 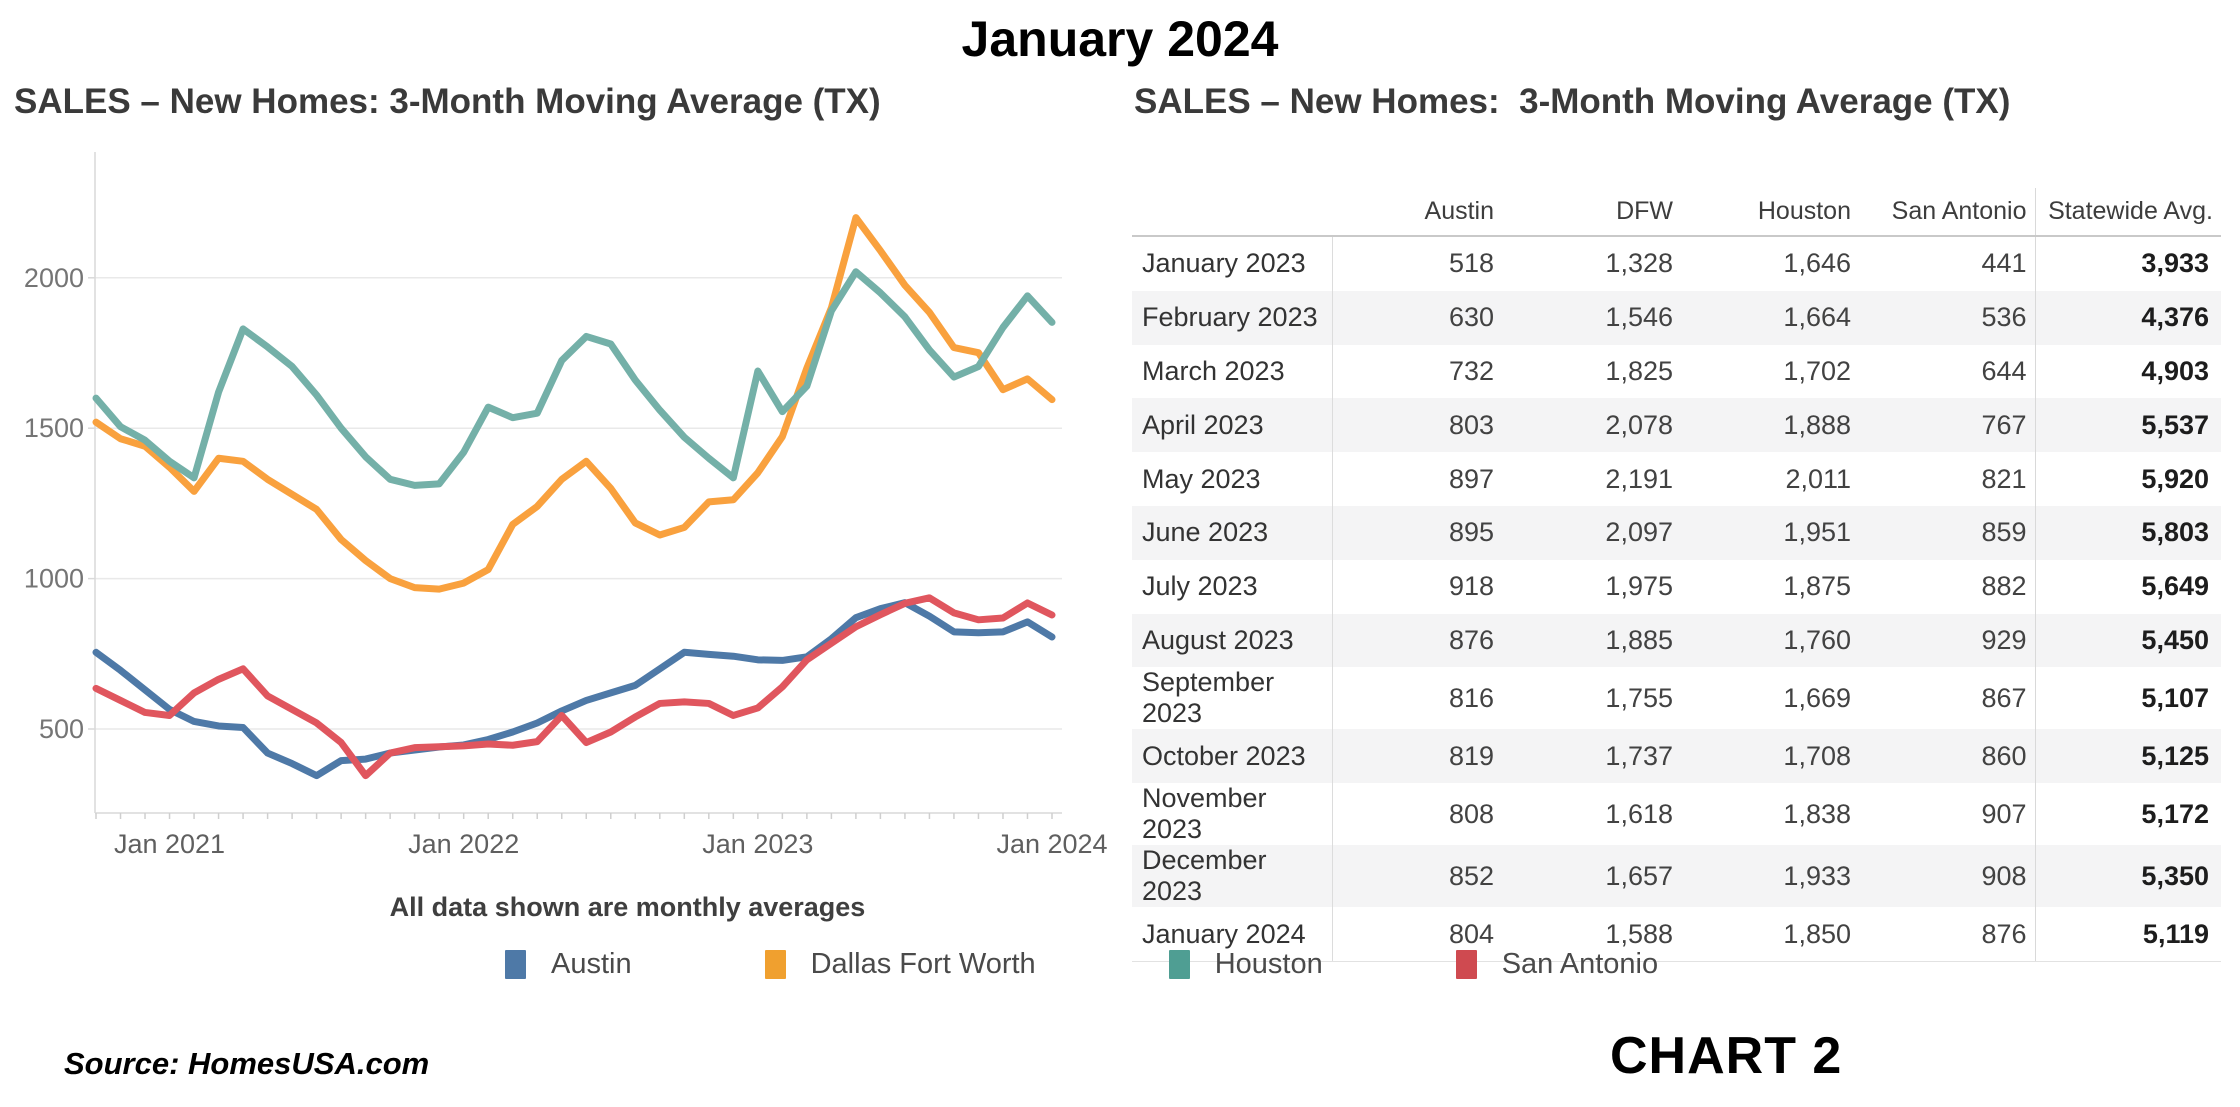 What do you see at coordinates (2004, 639) in the screenshot?
I see `cell-value: 929` at bounding box center [2004, 639].